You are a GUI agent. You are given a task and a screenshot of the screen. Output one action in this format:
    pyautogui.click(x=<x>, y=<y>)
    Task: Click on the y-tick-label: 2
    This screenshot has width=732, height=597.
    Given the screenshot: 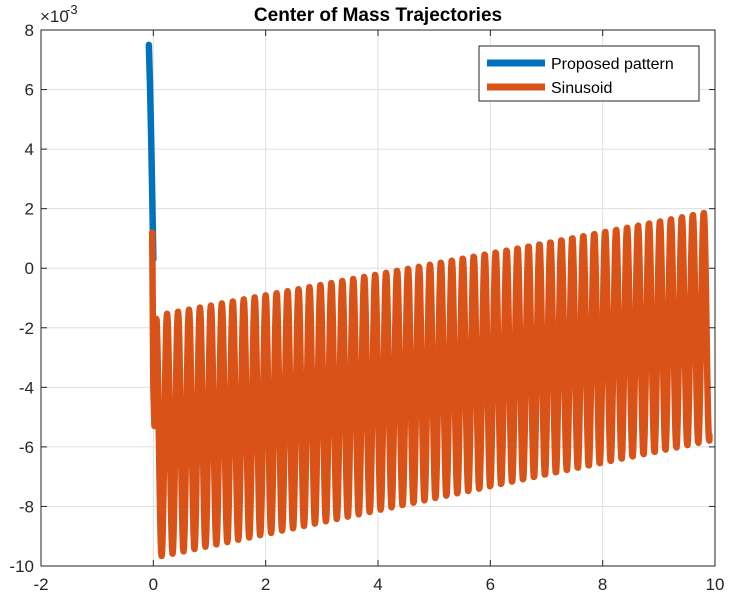 What is the action you would take?
    pyautogui.click(x=29, y=209)
    